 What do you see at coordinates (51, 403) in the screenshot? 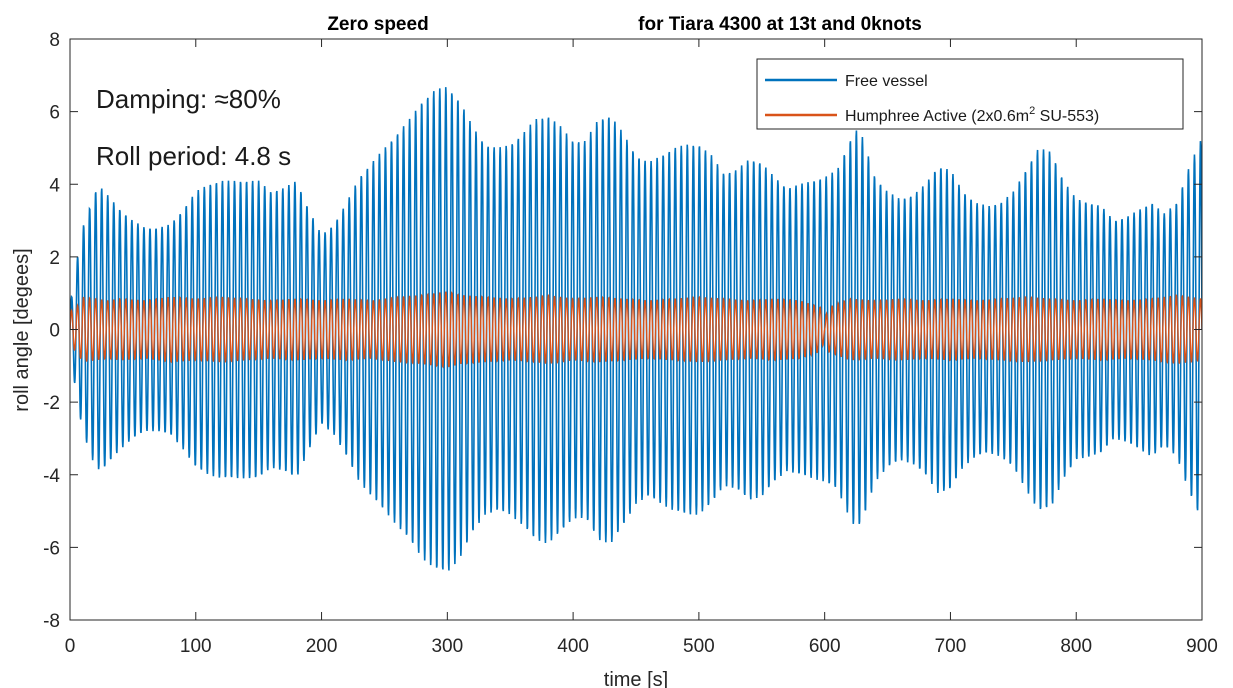
I see `y-tick-label: -2` at bounding box center [51, 403].